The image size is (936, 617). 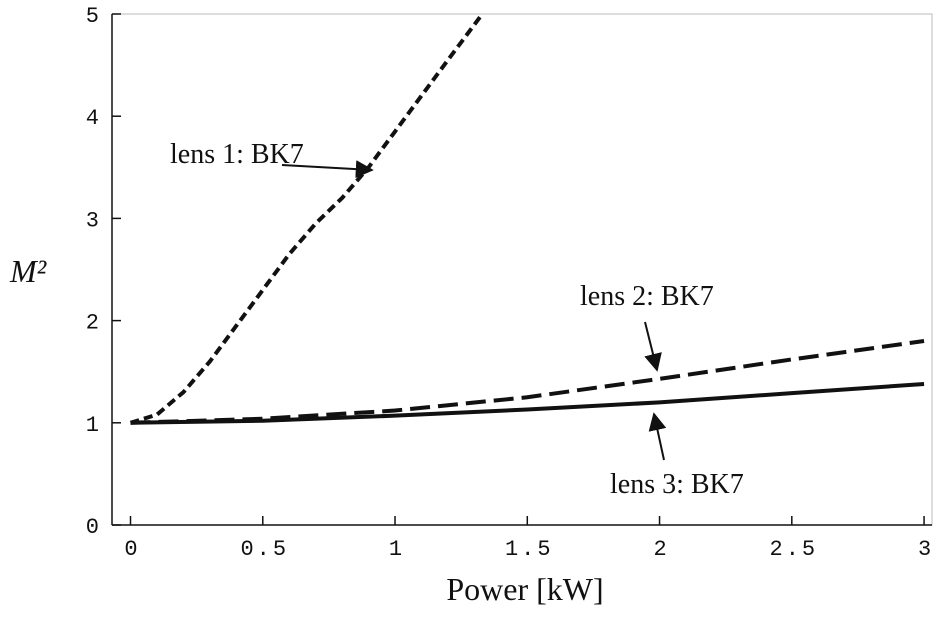 I want to click on series-label: lens 2: BK7, so click(x=647, y=296).